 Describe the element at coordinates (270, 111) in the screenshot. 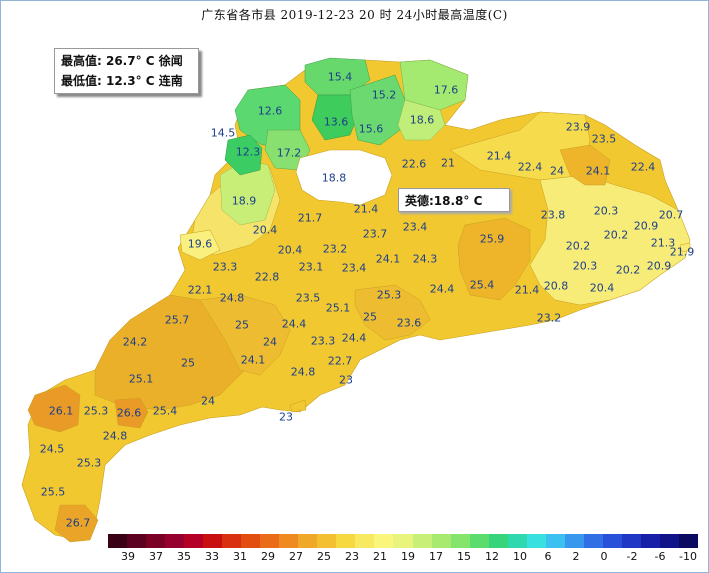

I see `station-value: 12.6` at that location.